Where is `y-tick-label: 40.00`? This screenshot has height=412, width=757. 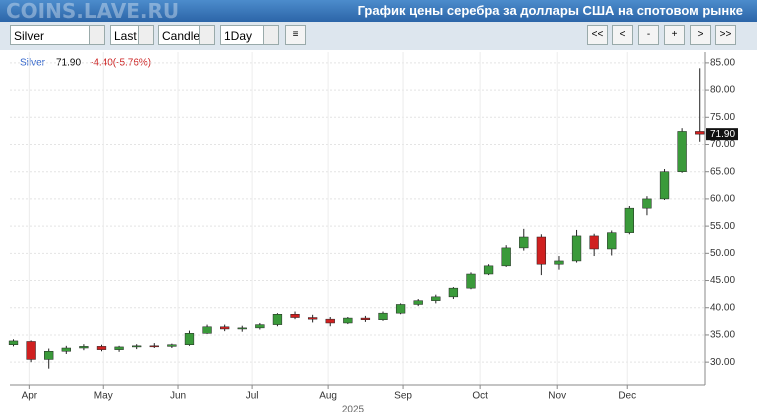
y-tick-label: 40.00 is located at coordinates (722, 307).